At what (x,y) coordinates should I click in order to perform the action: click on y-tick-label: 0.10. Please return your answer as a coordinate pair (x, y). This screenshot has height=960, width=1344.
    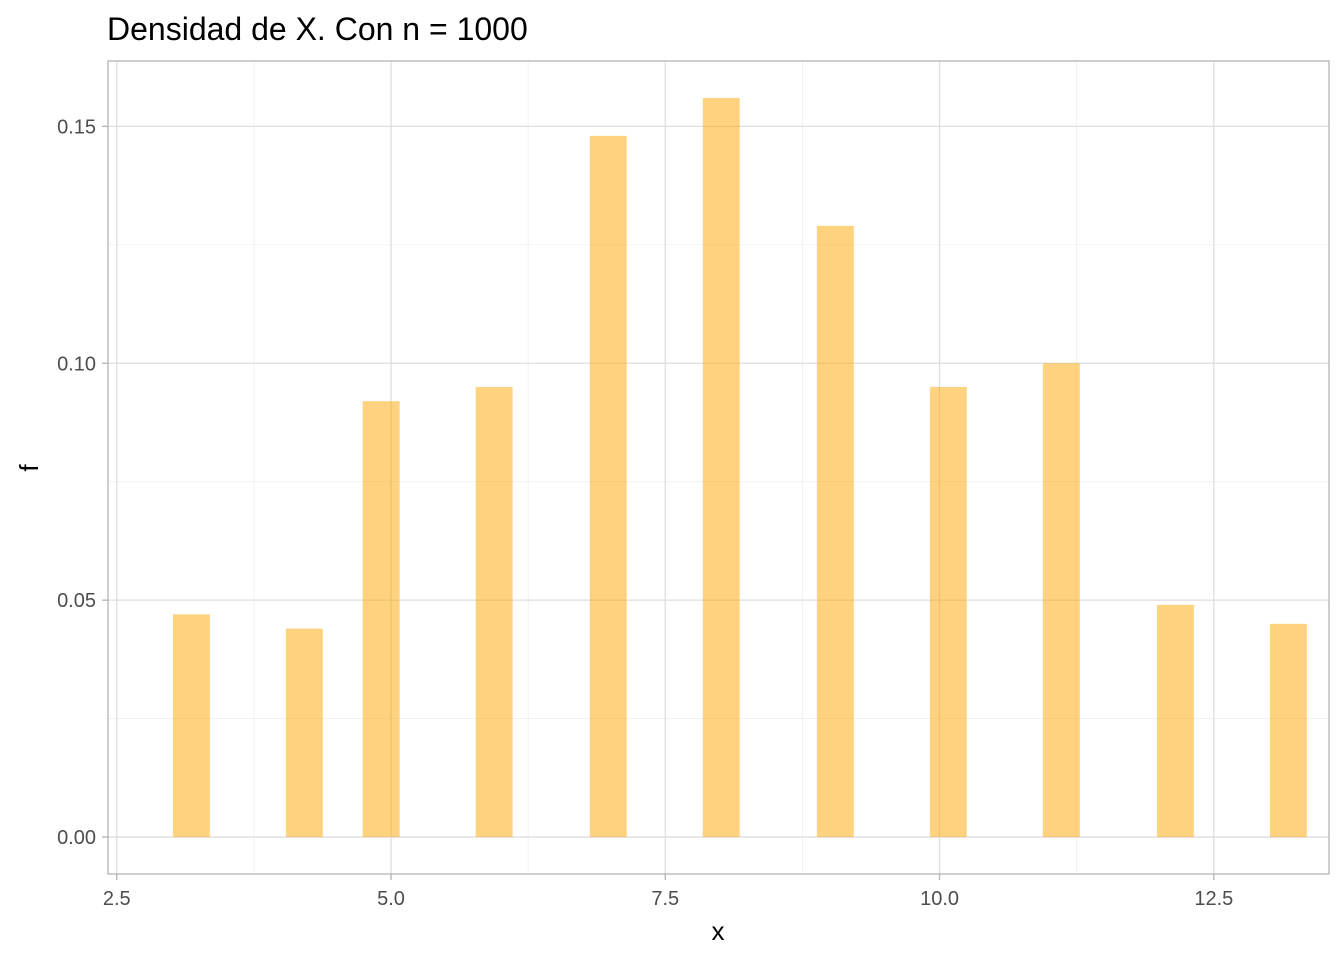
    Looking at the image, I should click on (76, 364).